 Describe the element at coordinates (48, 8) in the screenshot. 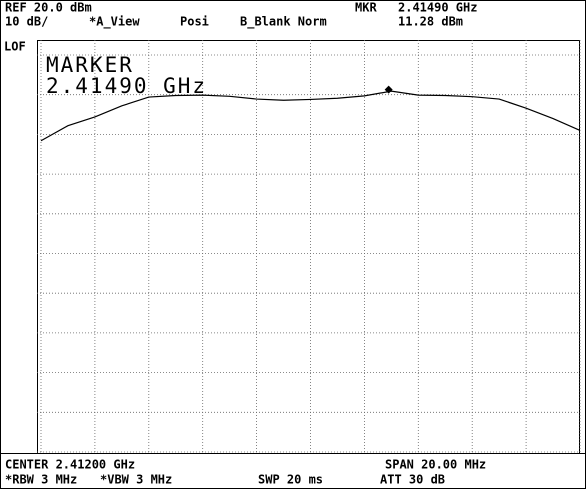

I see `ref-level: REF 20.0 dBm` at that location.